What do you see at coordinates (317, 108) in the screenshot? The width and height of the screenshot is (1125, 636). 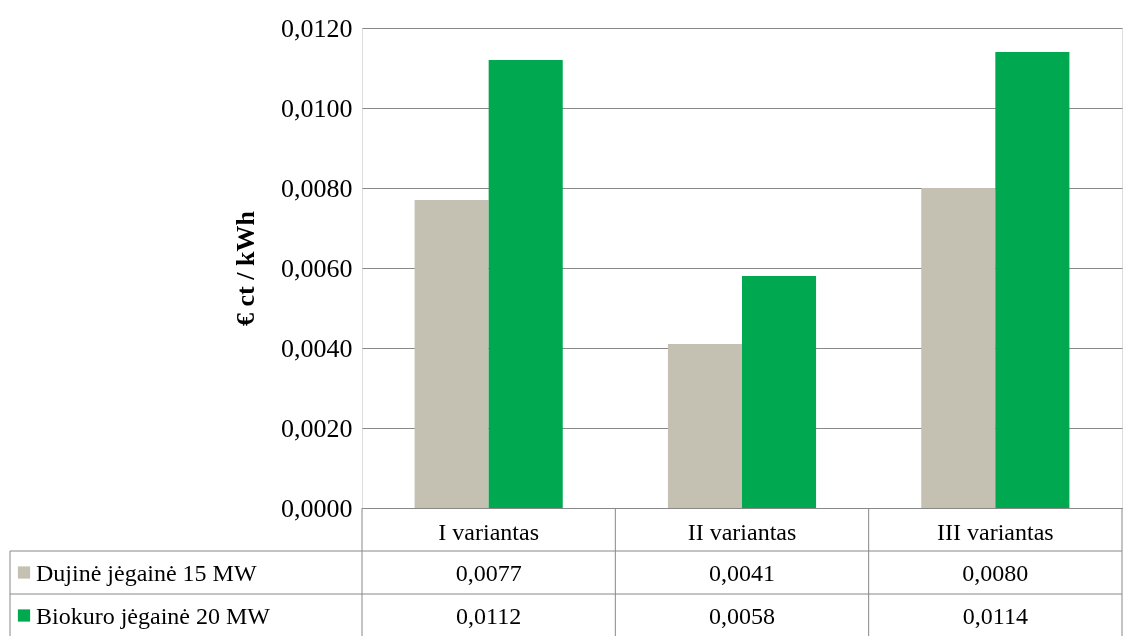 I see `y-tick-label: 0,0100` at bounding box center [317, 108].